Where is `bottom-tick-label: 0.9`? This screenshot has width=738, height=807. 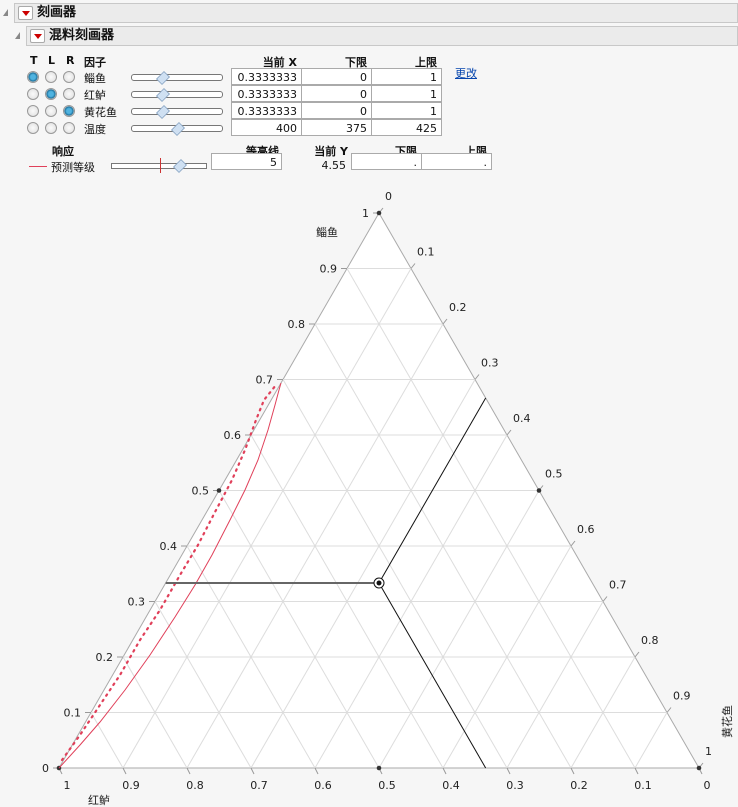 bottom-tick-label: 0.9 is located at coordinates (131, 785).